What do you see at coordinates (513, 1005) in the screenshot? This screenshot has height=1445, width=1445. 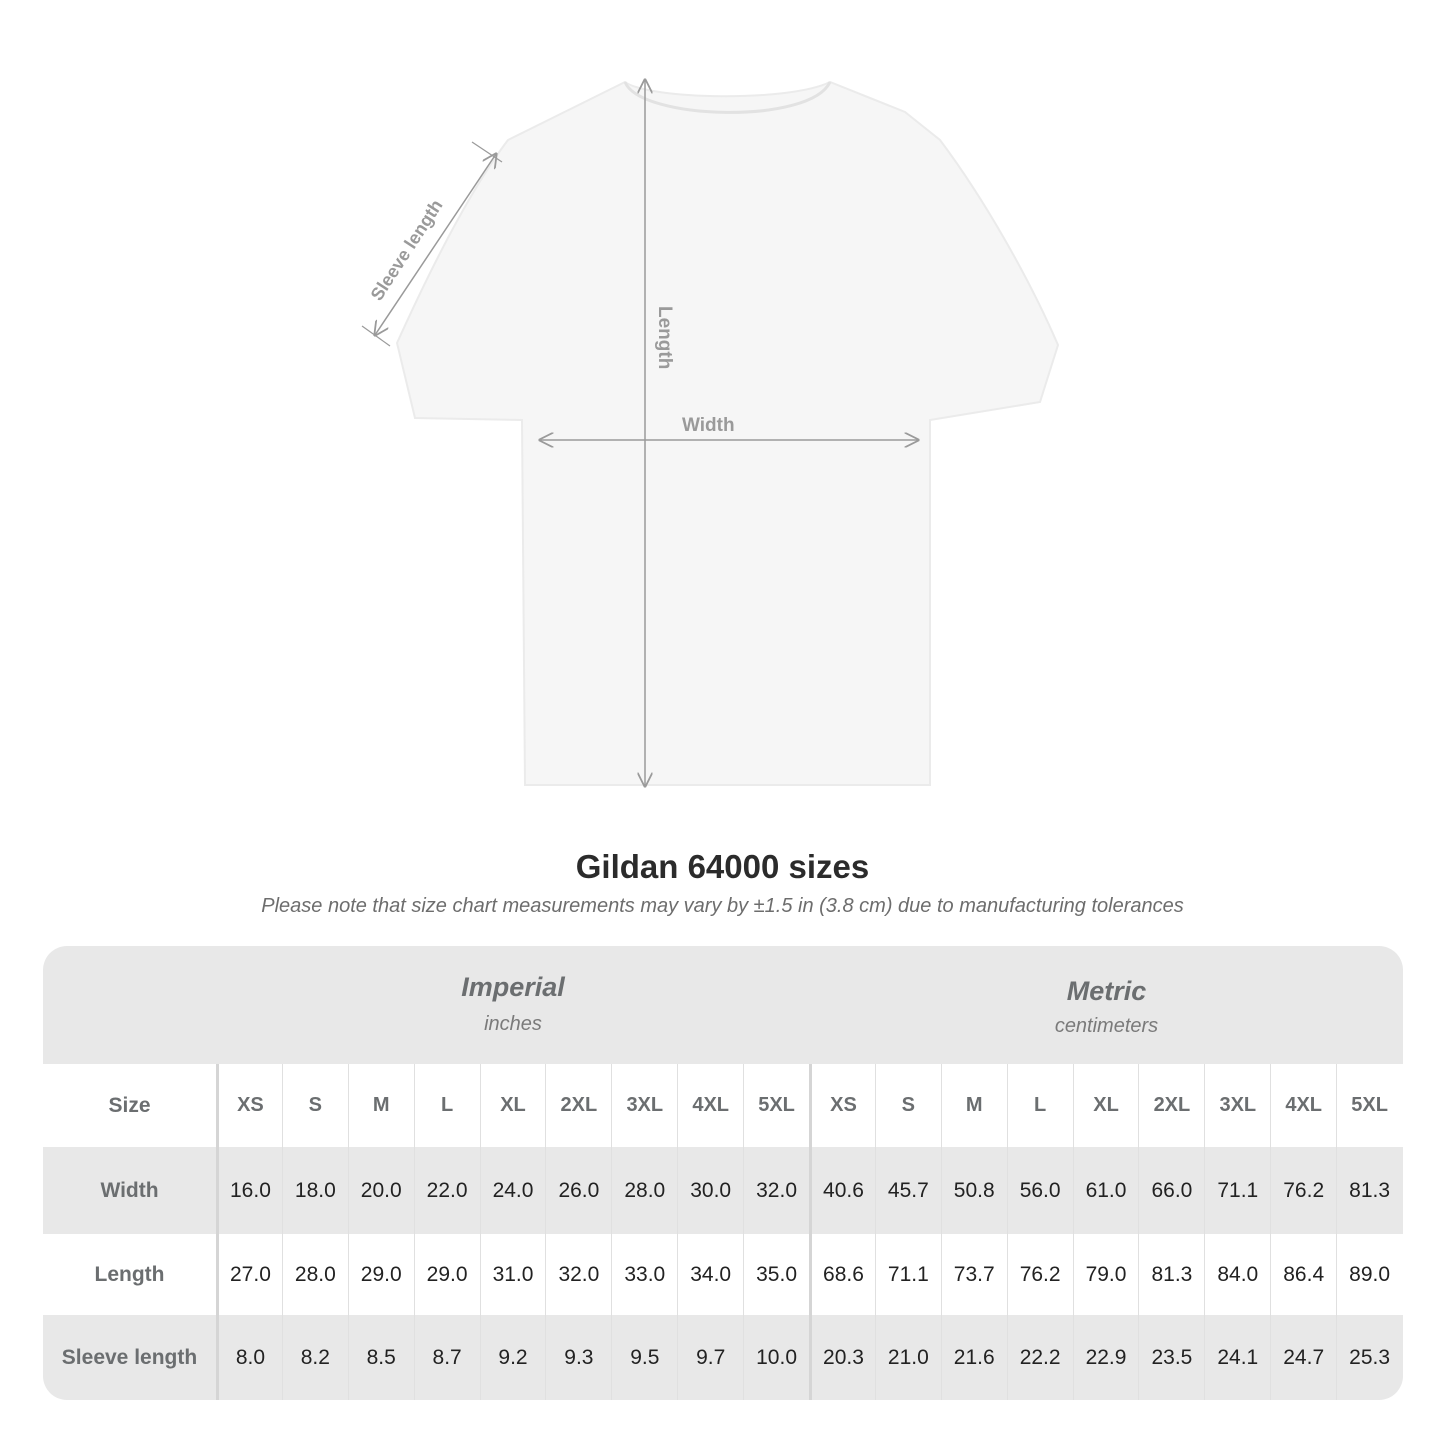 I see `imperial-header: Imperial inches` at bounding box center [513, 1005].